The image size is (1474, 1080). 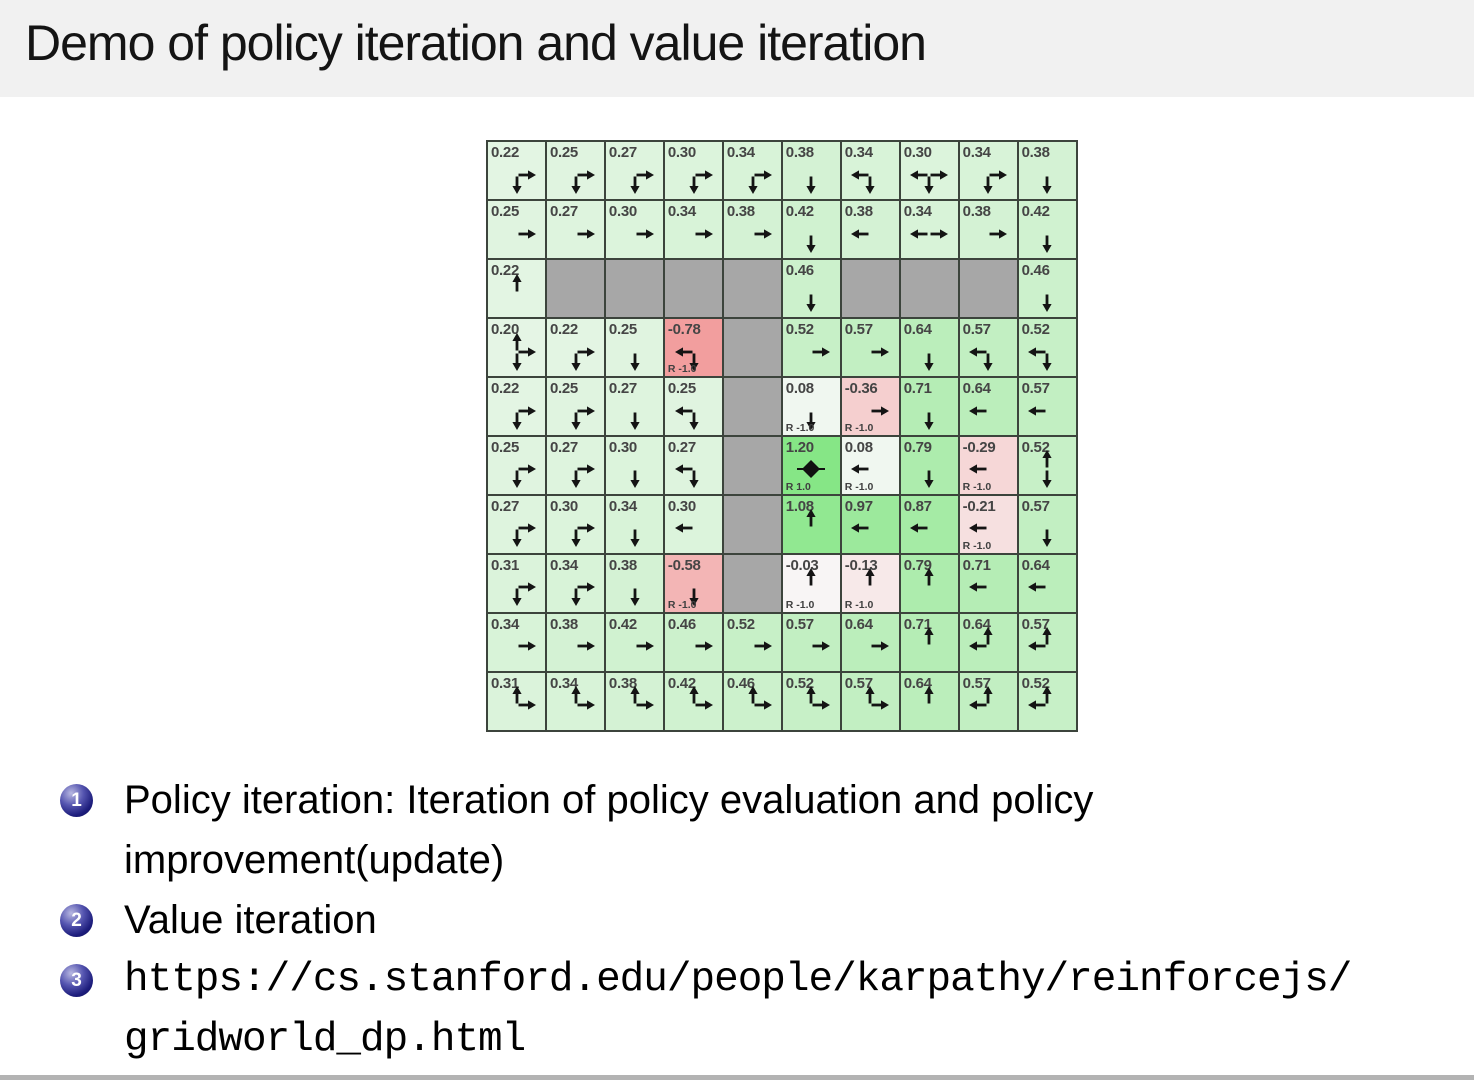 What do you see at coordinates (929, 583) in the screenshot?
I see `grid-cell: 0.79` at bounding box center [929, 583].